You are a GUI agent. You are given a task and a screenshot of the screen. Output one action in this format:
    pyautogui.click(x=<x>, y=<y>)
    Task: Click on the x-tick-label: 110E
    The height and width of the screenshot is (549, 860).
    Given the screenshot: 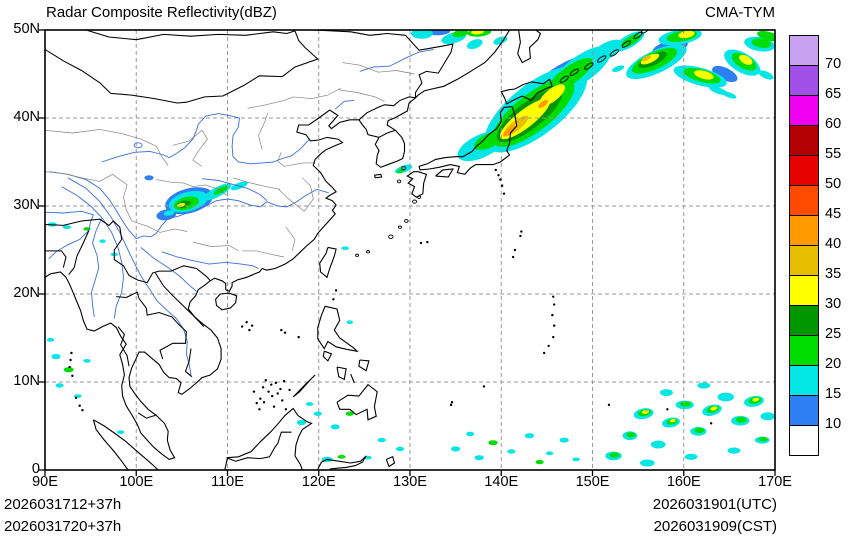 What is the action you would take?
    pyautogui.click(x=227, y=482)
    